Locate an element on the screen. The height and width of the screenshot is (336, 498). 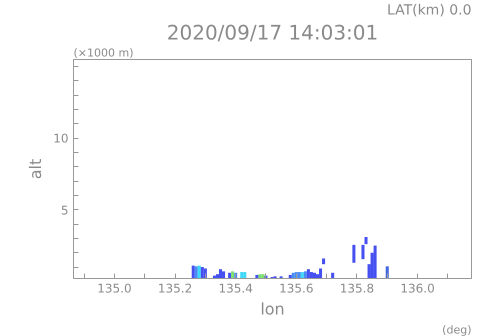
x-tick-label: 136.0 is located at coordinates (417, 289).